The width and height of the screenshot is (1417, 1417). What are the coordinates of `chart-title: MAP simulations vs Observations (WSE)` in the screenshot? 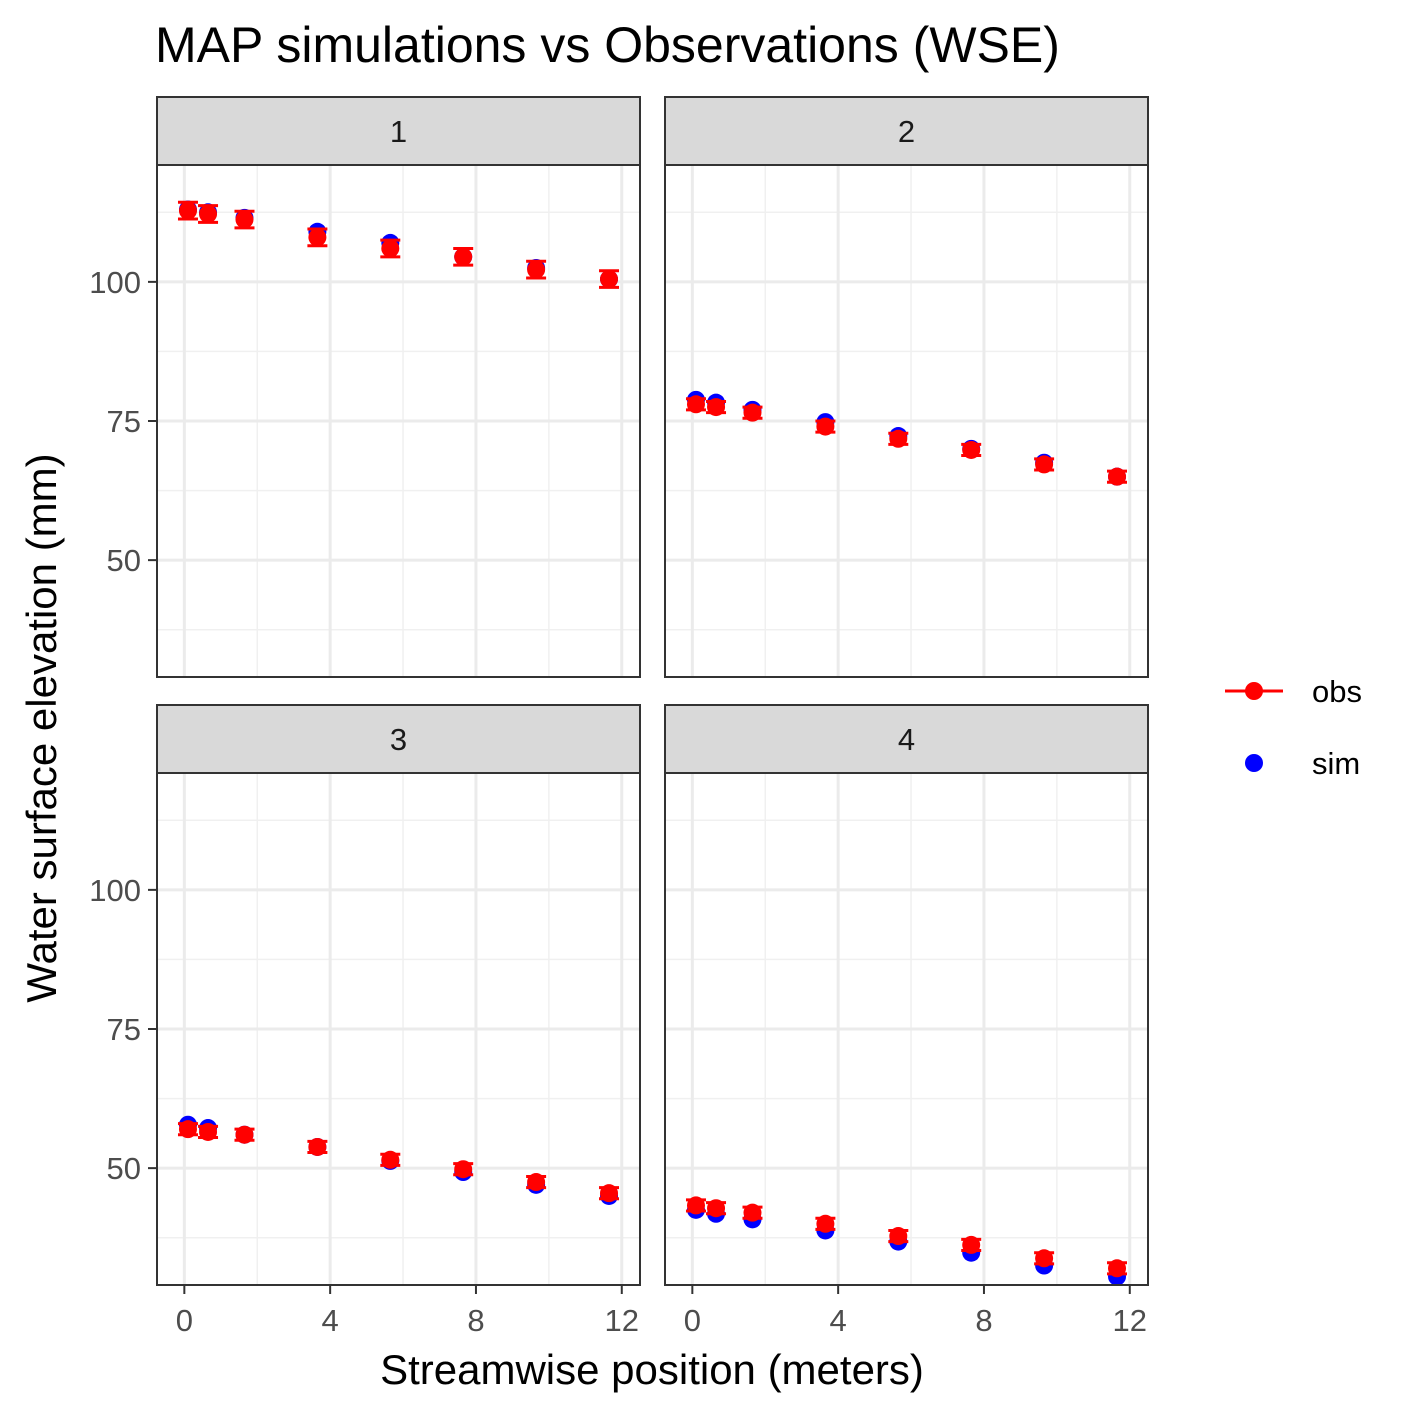 It's located at (607, 45).